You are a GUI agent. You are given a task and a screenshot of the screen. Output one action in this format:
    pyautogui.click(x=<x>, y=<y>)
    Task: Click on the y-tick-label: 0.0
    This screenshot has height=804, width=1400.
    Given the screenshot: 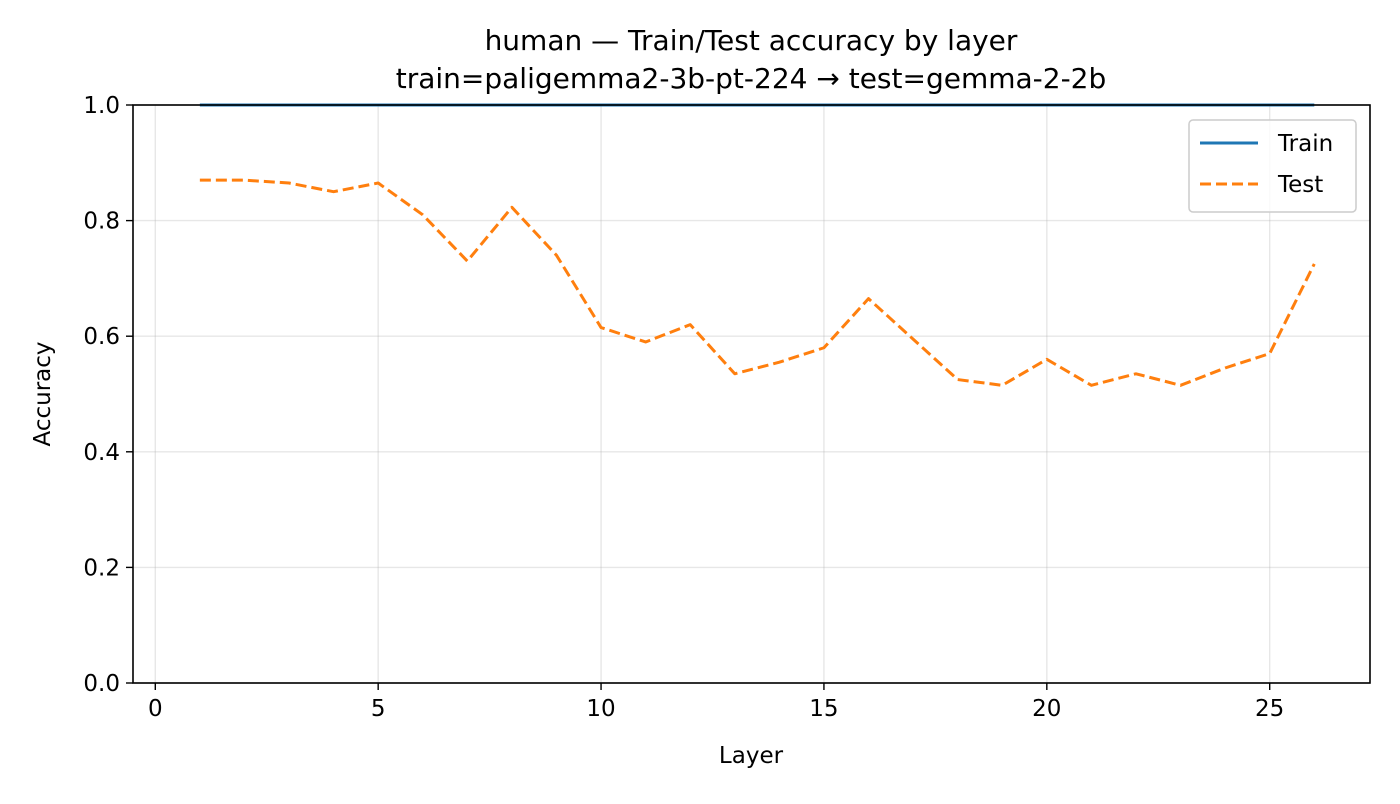 What is the action you would take?
    pyautogui.click(x=101, y=684)
    